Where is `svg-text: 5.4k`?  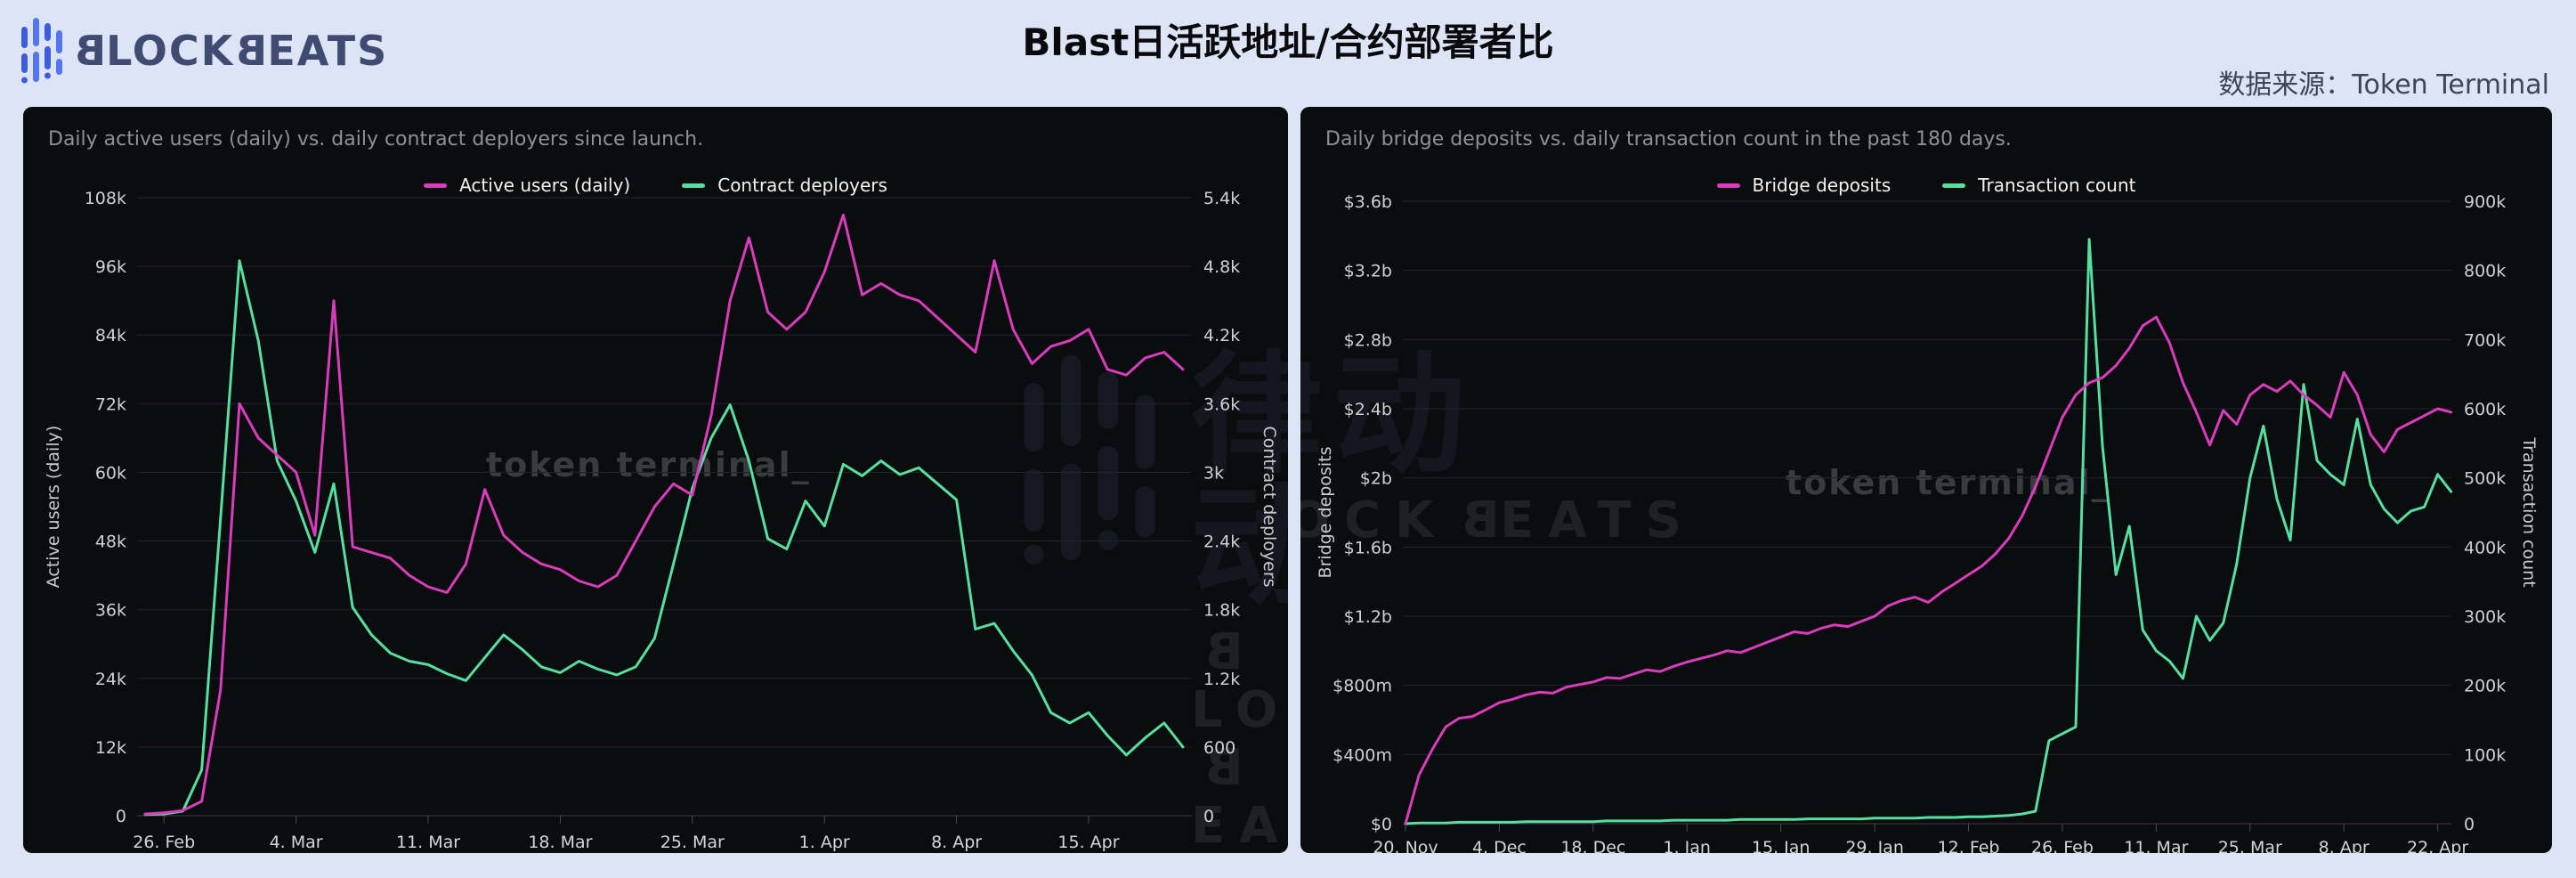 svg-text: 5.4k is located at coordinates (1221, 199).